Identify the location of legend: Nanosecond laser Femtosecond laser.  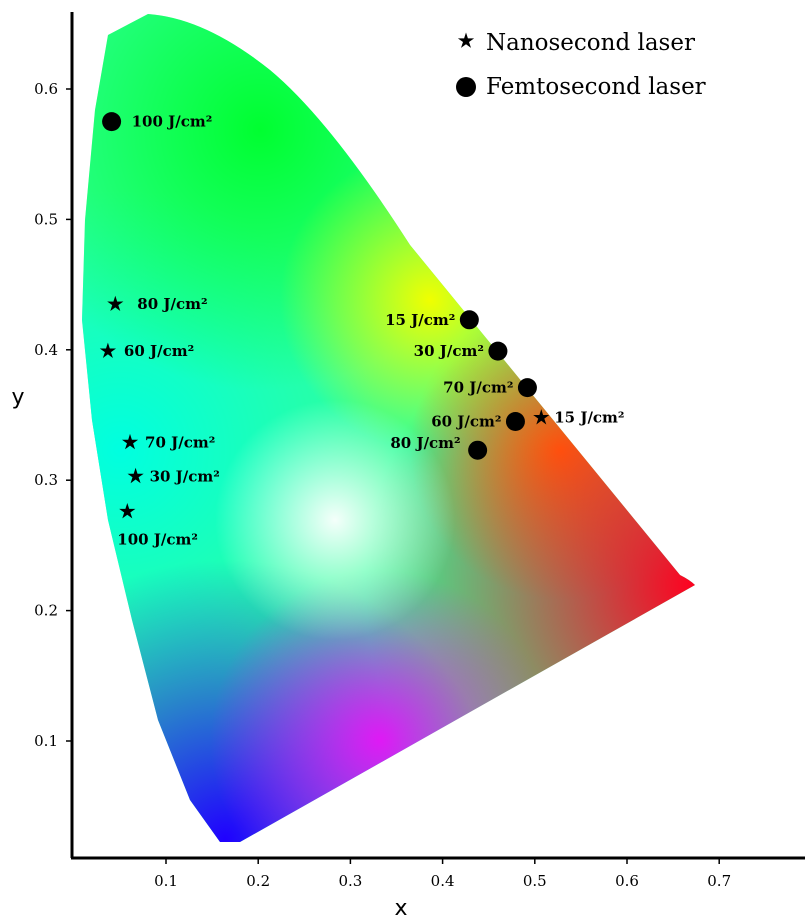
(581, 65).